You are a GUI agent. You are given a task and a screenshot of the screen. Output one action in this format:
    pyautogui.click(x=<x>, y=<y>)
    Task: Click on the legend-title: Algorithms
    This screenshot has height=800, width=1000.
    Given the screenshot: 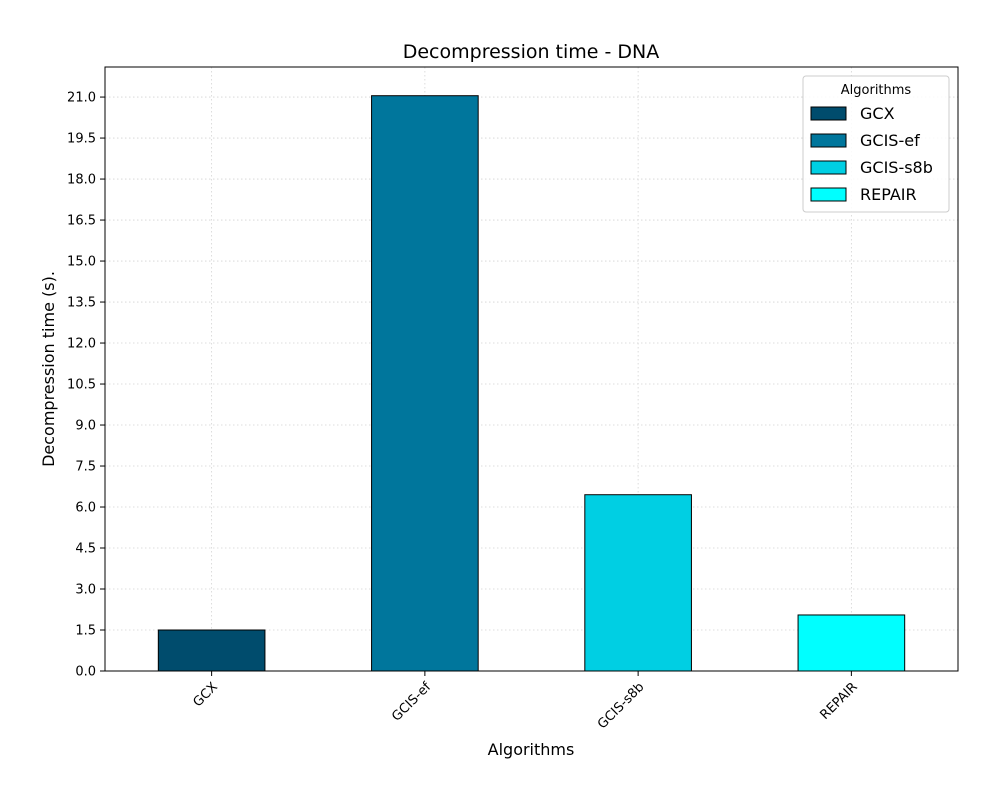 What is the action you would take?
    pyautogui.click(x=876, y=90)
    